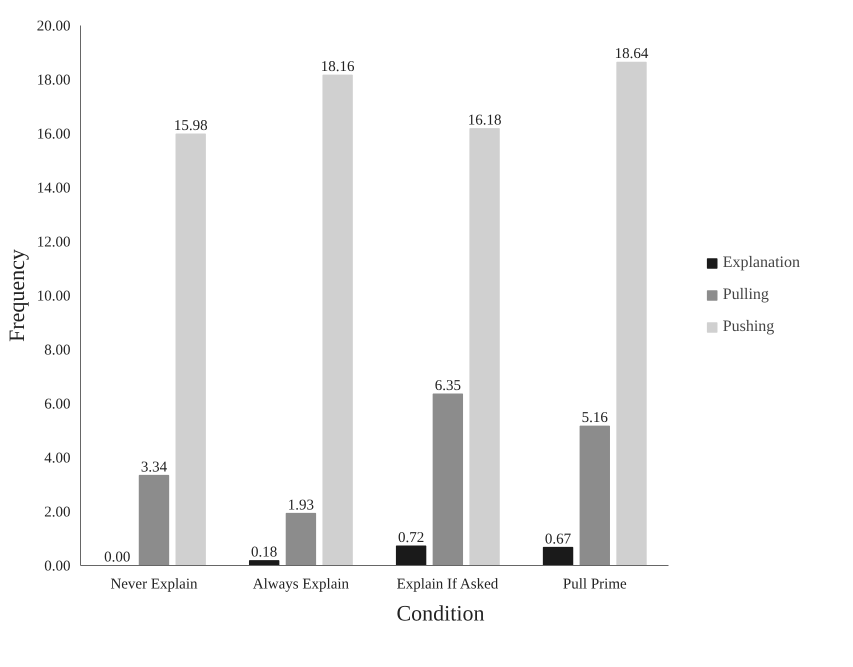  I want to click on x-tick-label: Always Explain, so click(301, 584).